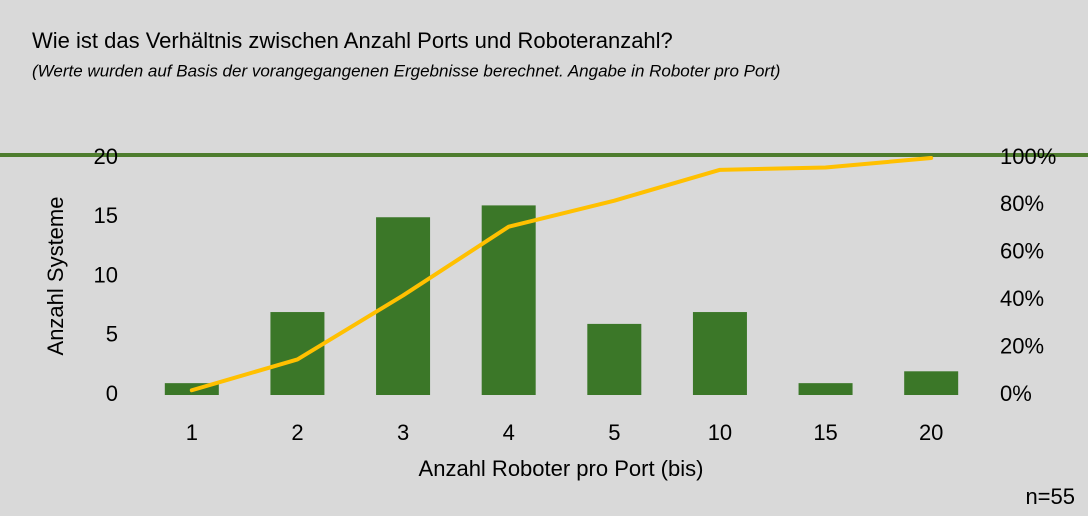 The image size is (1088, 516). What do you see at coordinates (106, 156) in the screenshot?
I see `y-tick-label: 20` at bounding box center [106, 156].